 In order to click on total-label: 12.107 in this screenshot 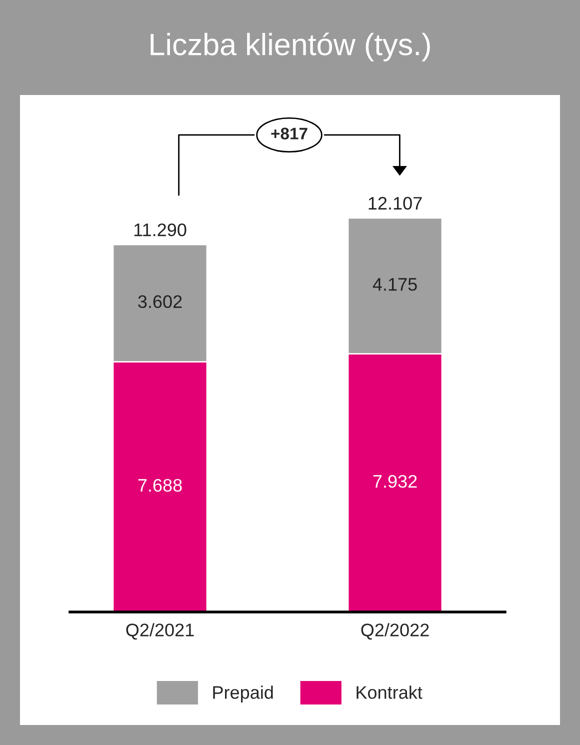, I will do `click(395, 203)`.